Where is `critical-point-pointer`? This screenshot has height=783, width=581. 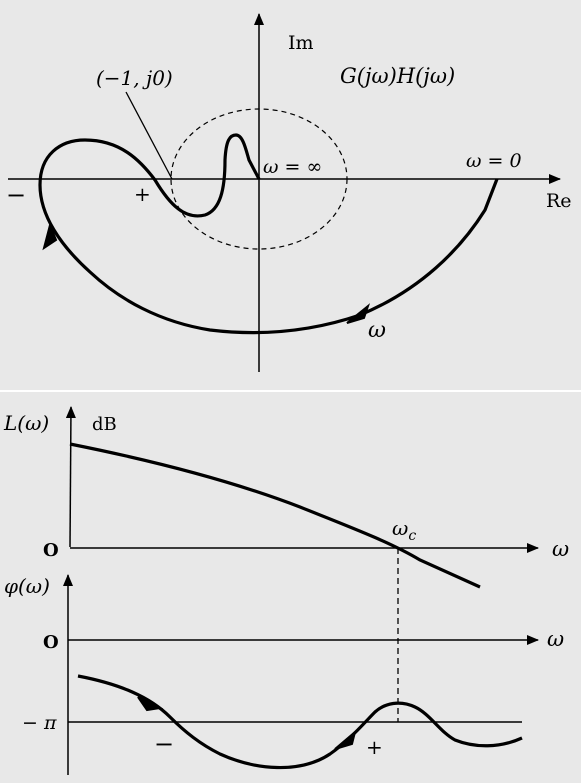 critical-point-pointer is located at coordinates (149, 135).